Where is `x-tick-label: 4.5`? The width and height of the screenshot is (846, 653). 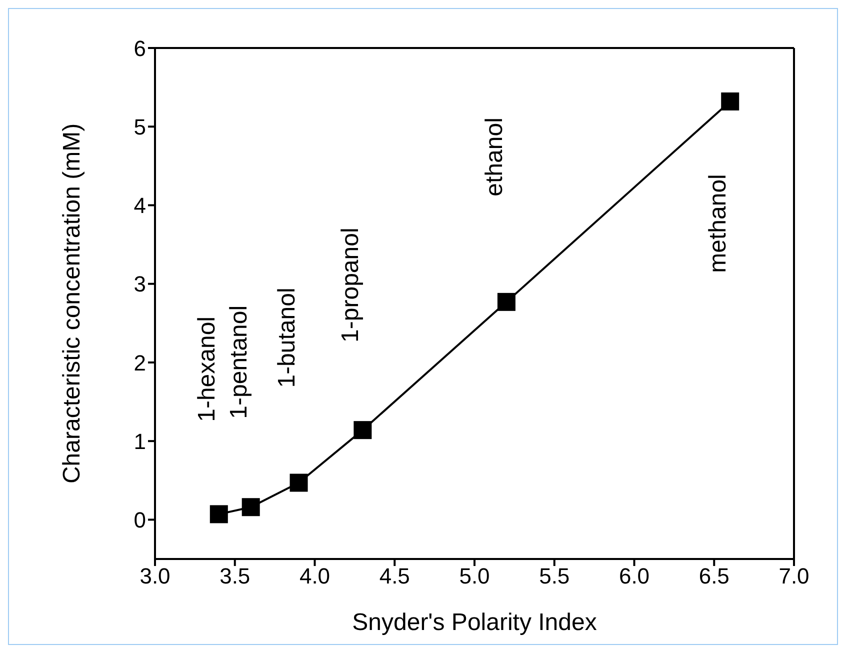
x-tick-label: 4.5 is located at coordinates (394, 576).